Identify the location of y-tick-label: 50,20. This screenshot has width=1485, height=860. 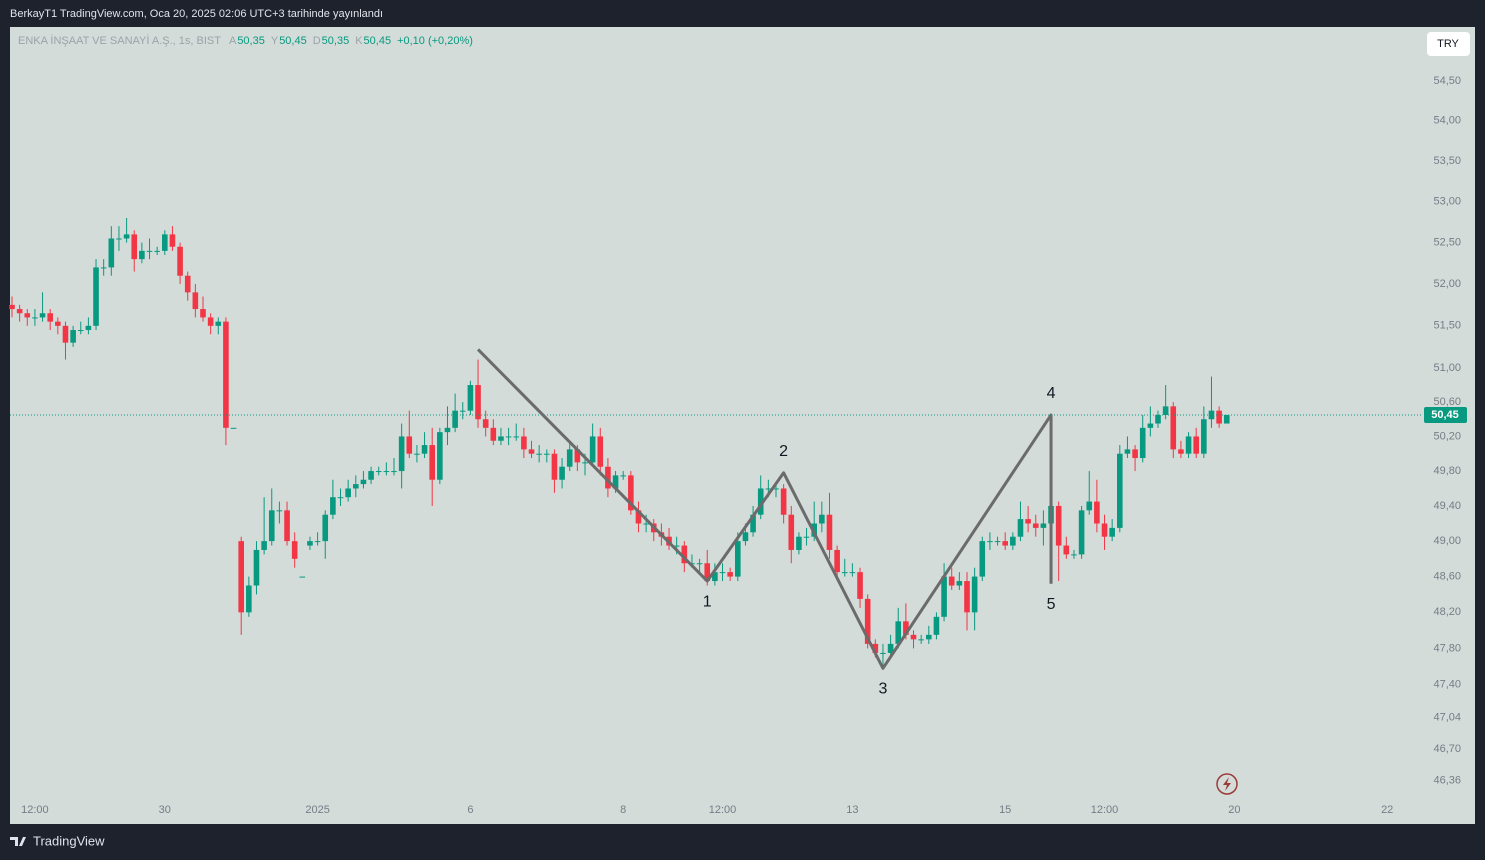
(1447, 436).